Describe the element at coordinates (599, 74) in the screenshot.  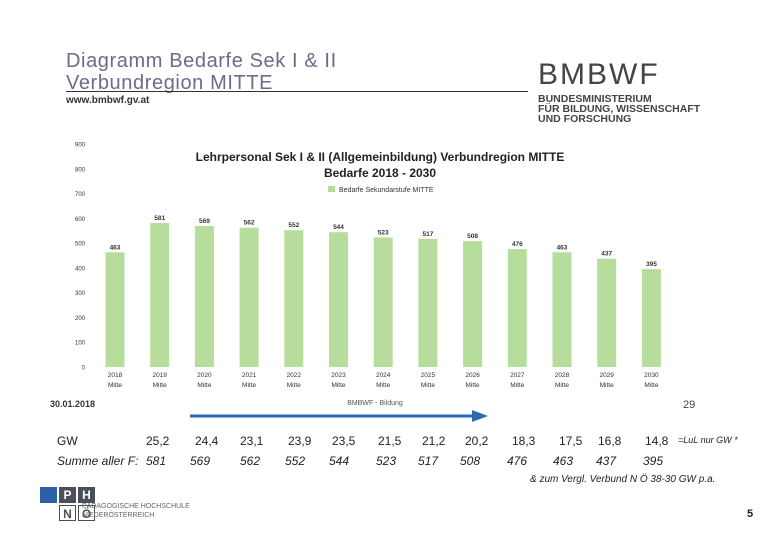
I see `bmbwf-logo: BMBWF` at that location.